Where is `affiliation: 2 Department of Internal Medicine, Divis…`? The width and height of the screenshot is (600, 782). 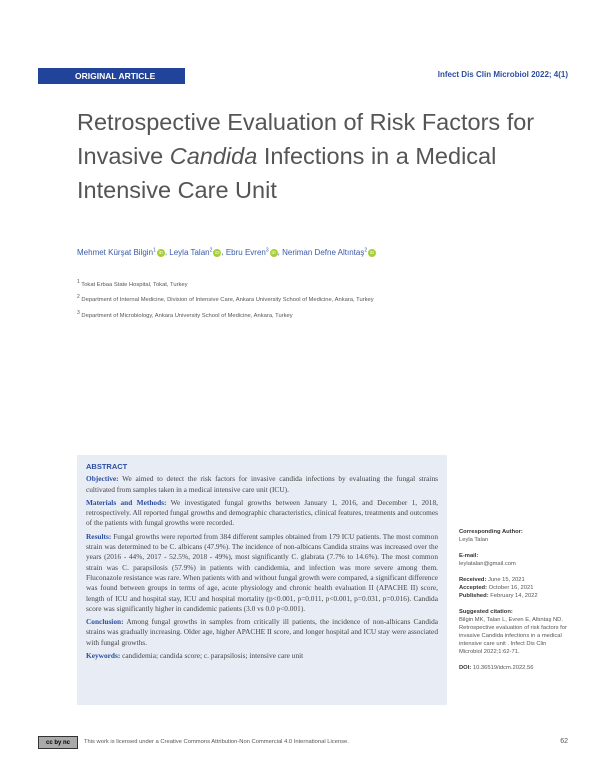 affiliation: 2 Department of Internal Medicine, Divis… is located at coordinates (225, 299).